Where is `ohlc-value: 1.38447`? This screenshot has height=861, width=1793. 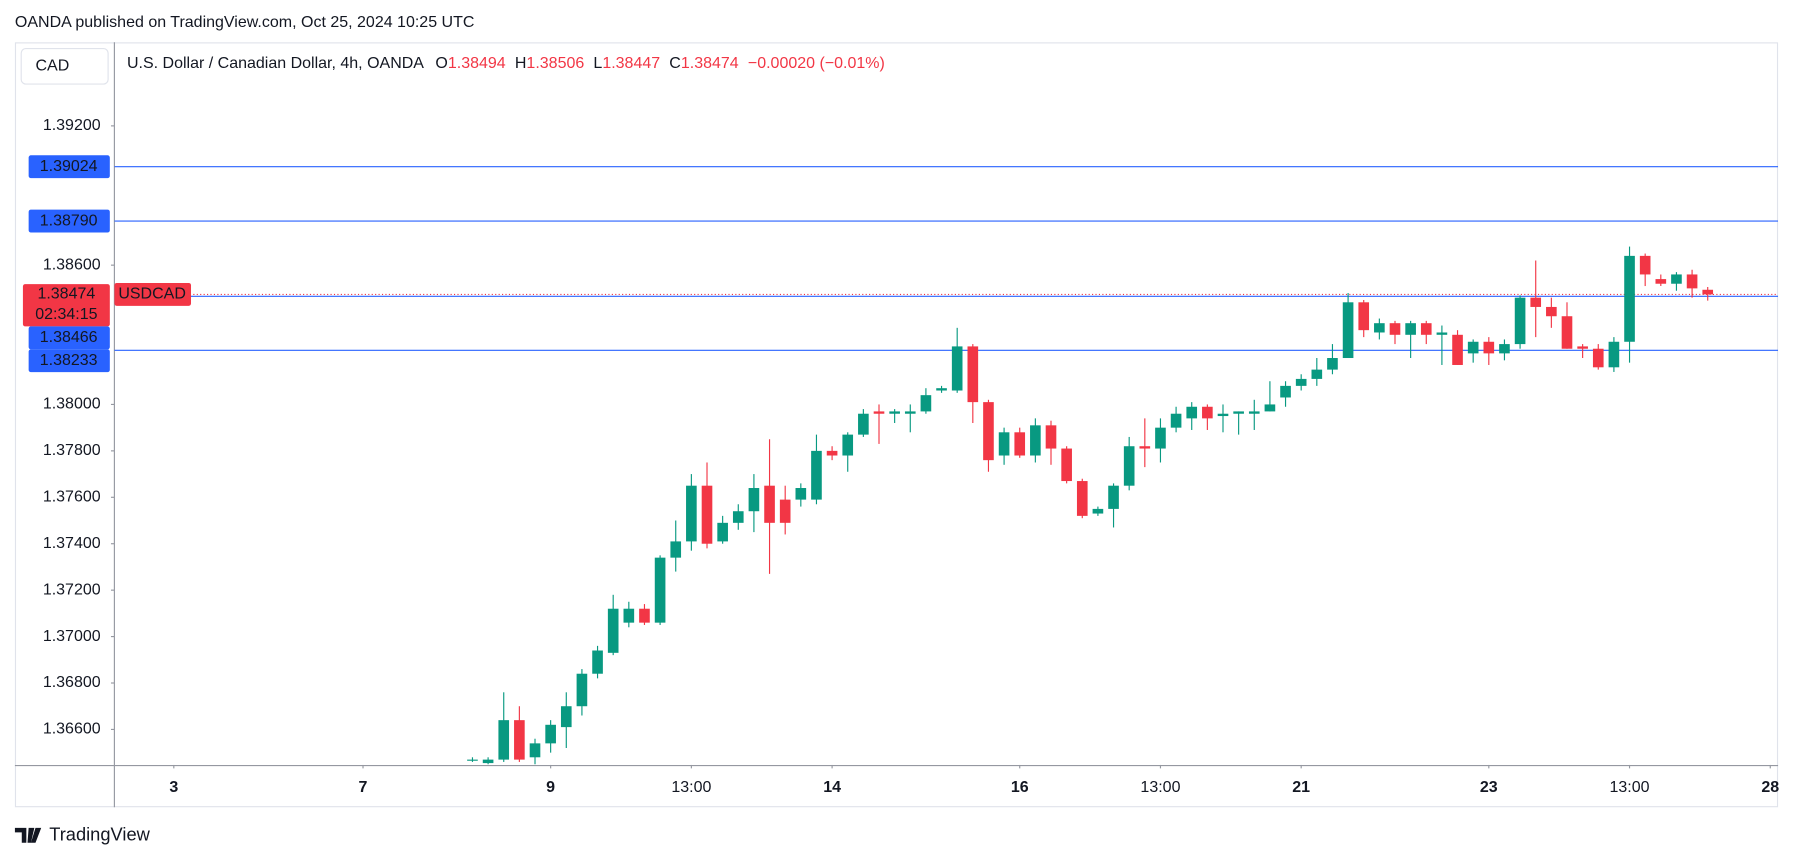 ohlc-value: 1.38447 is located at coordinates (631, 63).